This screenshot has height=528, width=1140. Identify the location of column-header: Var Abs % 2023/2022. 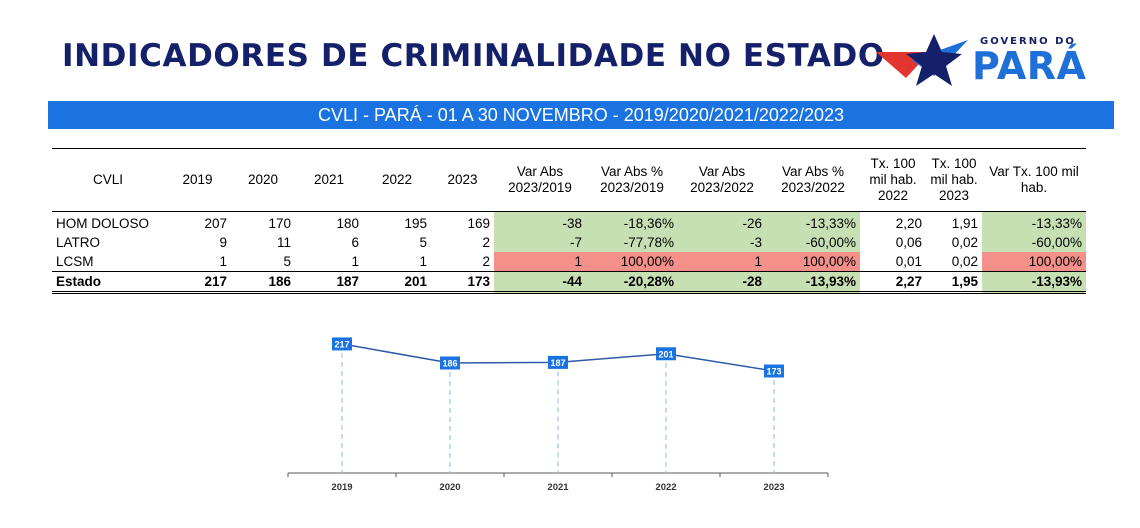
(813, 180).